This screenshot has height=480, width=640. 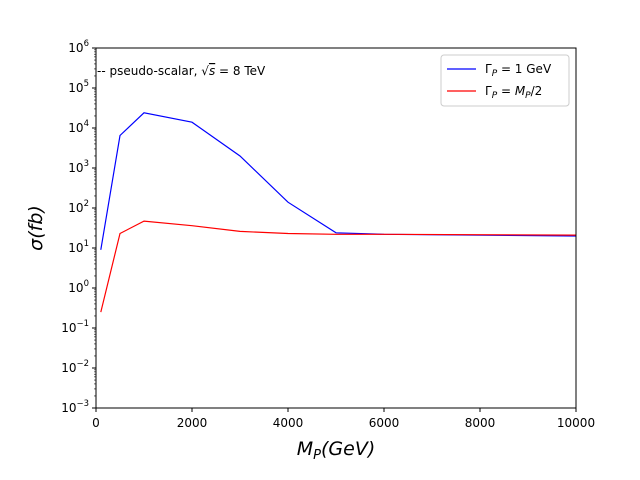 What do you see at coordinates (384, 423) in the screenshot?
I see `x-tick-label: 6000` at bounding box center [384, 423].